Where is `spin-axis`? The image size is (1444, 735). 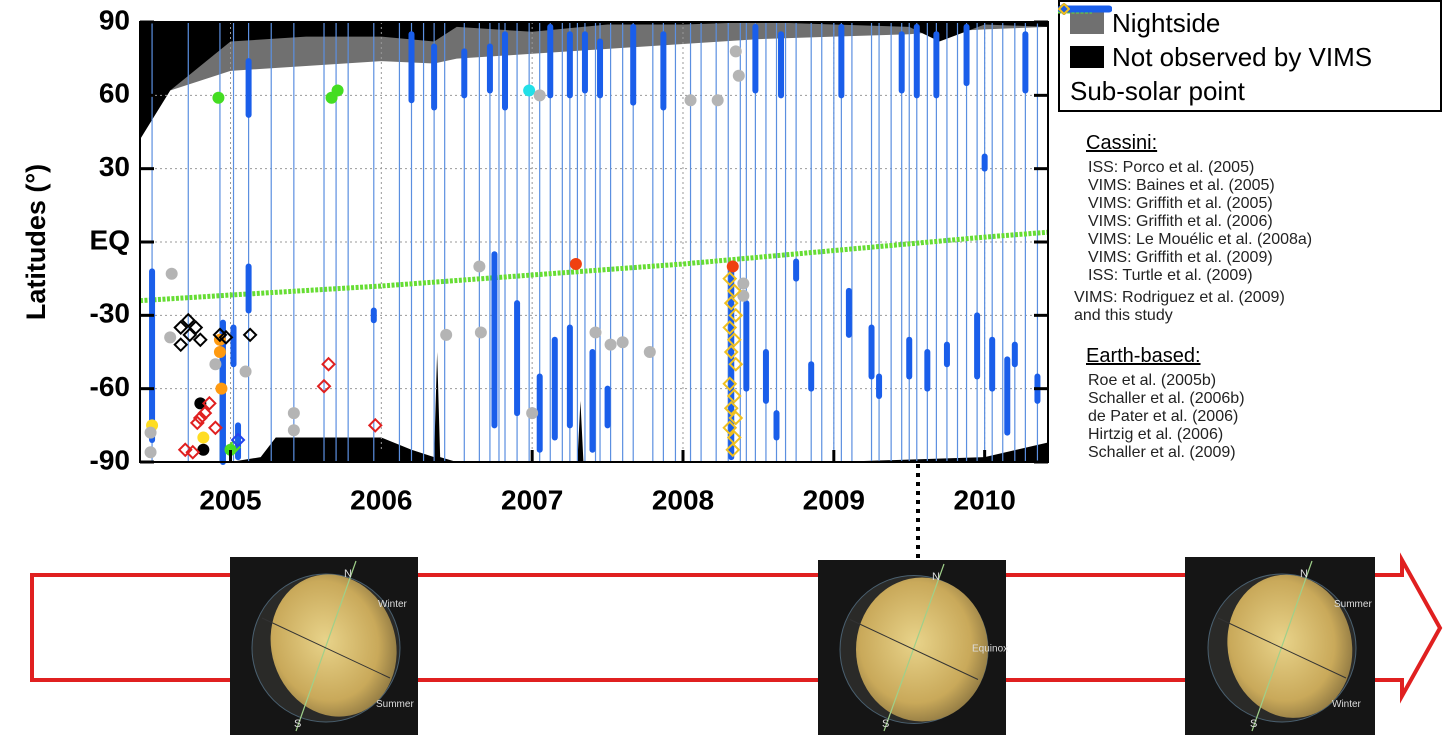 spin-axis is located at coordinates (1282, 646).